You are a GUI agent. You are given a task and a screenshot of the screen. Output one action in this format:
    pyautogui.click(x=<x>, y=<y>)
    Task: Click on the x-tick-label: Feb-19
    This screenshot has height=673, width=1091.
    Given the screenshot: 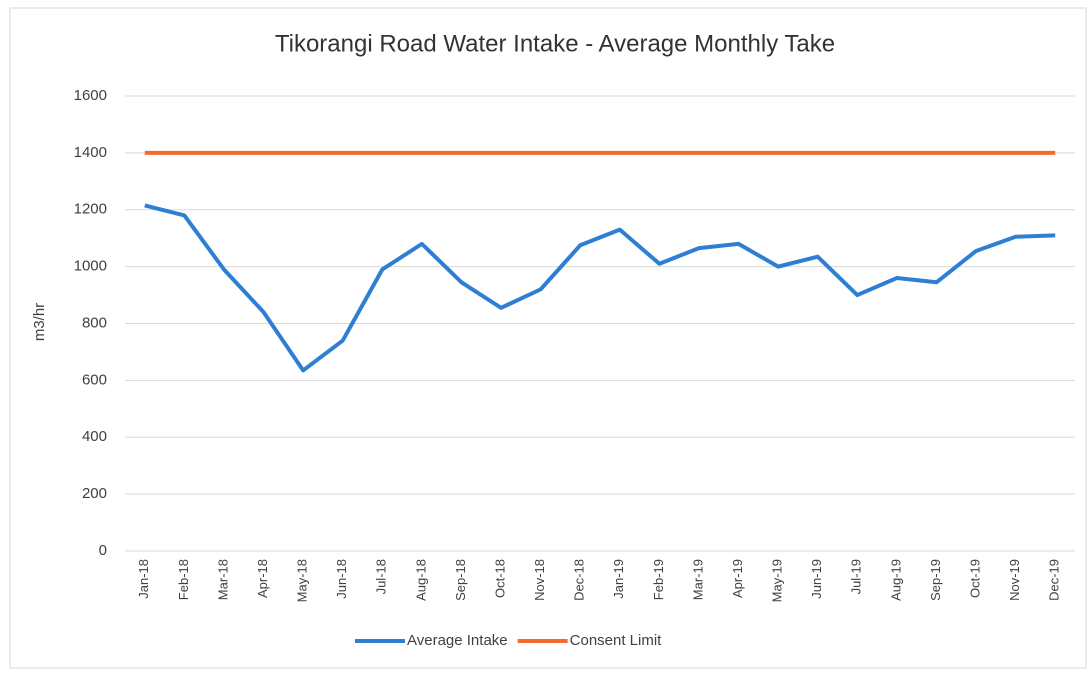 What is the action you would take?
    pyautogui.click(x=658, y=579)
    